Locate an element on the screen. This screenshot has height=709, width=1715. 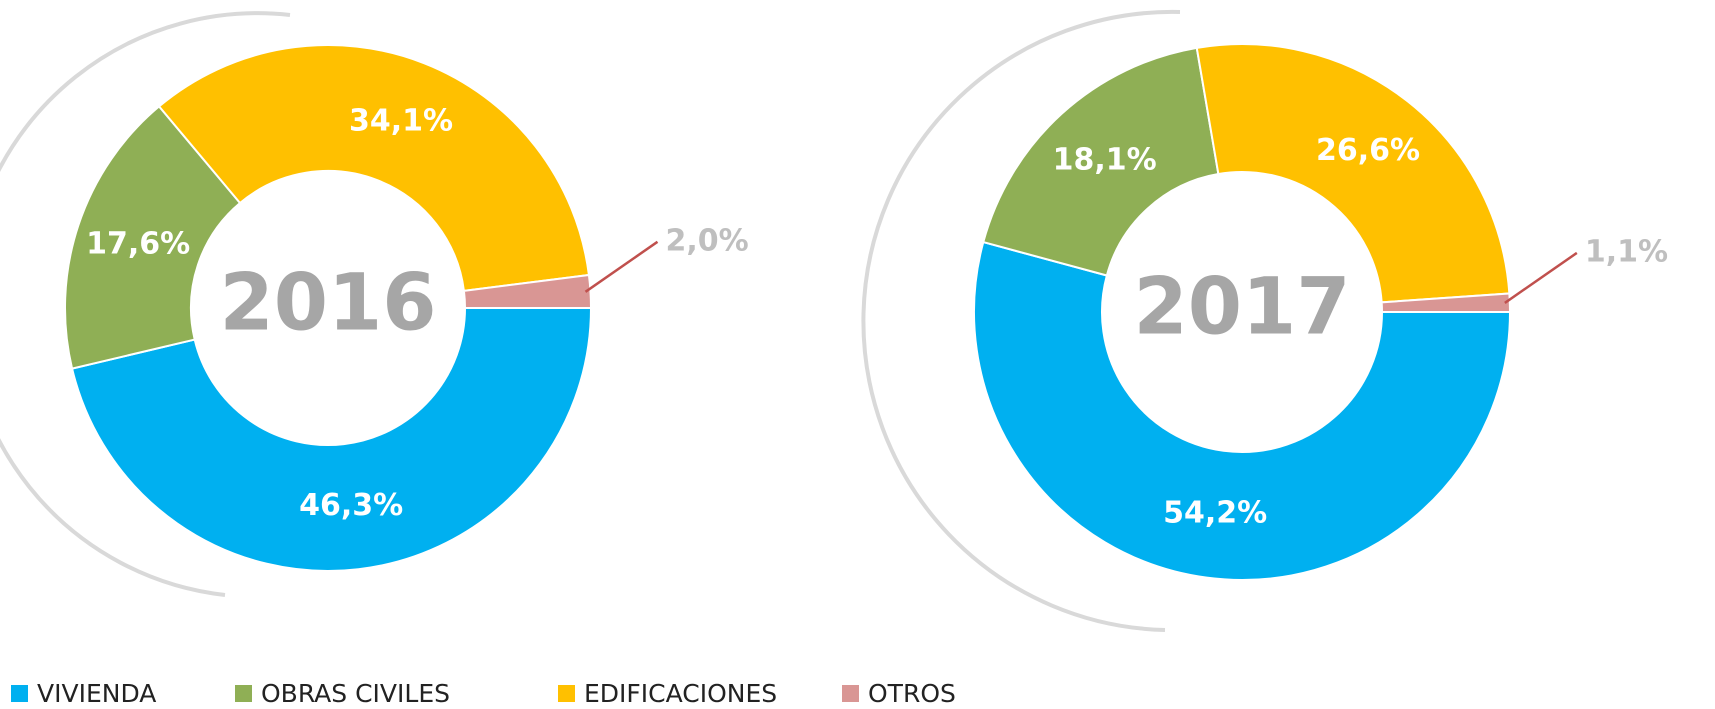
decor-arc is located at coordinates (145, 304).